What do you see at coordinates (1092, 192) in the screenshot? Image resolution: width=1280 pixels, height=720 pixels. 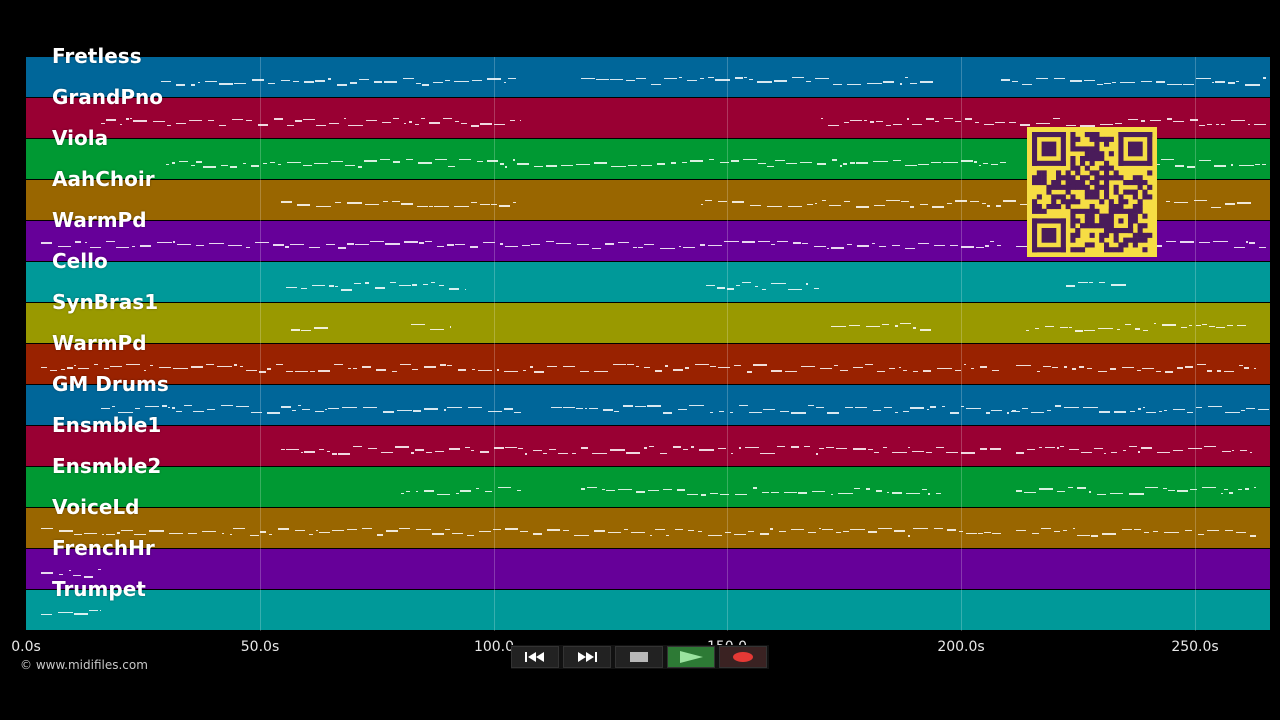 I see `qr-code-image` at bounding box center [1092, 192].